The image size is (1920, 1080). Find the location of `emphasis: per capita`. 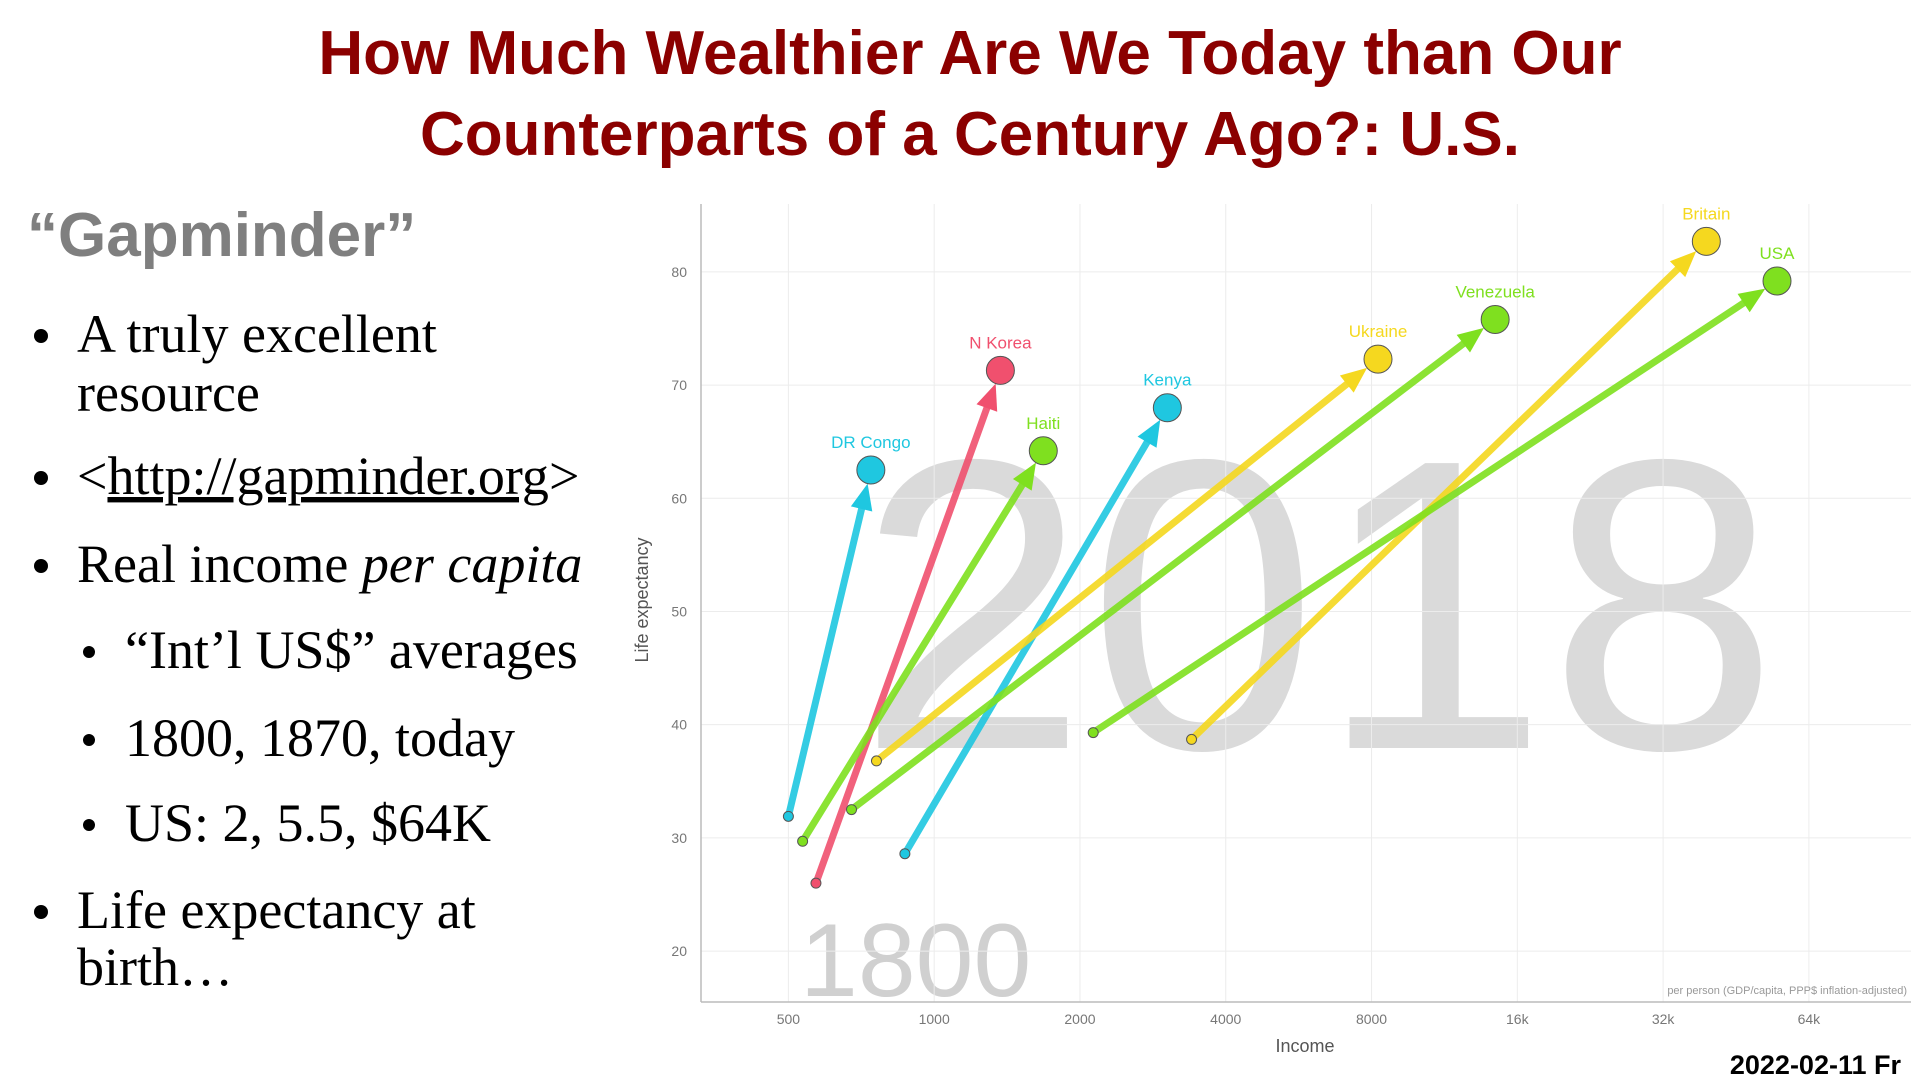

emphasis: per capita is located at coordinates (470, 564).